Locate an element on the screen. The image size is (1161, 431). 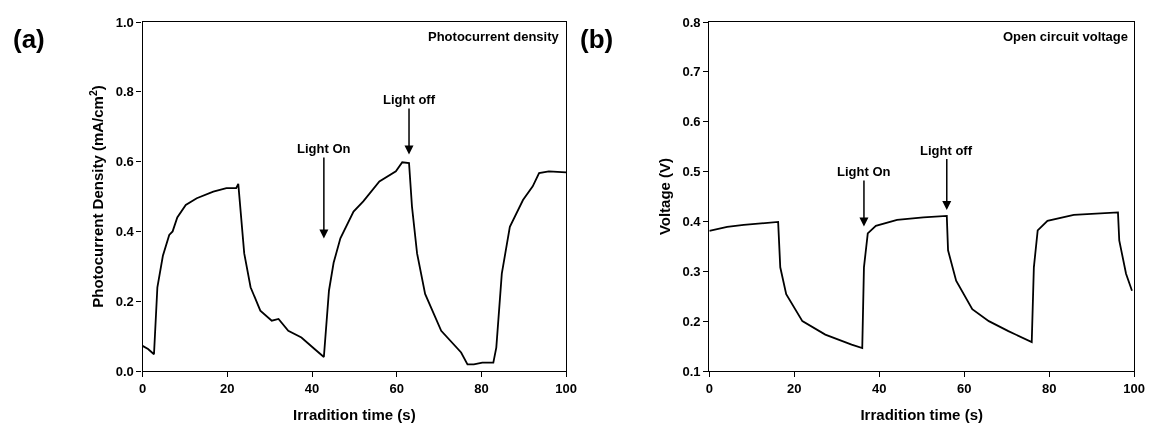
y-tick-label: 0.0 is located at coordinates (124, 371).